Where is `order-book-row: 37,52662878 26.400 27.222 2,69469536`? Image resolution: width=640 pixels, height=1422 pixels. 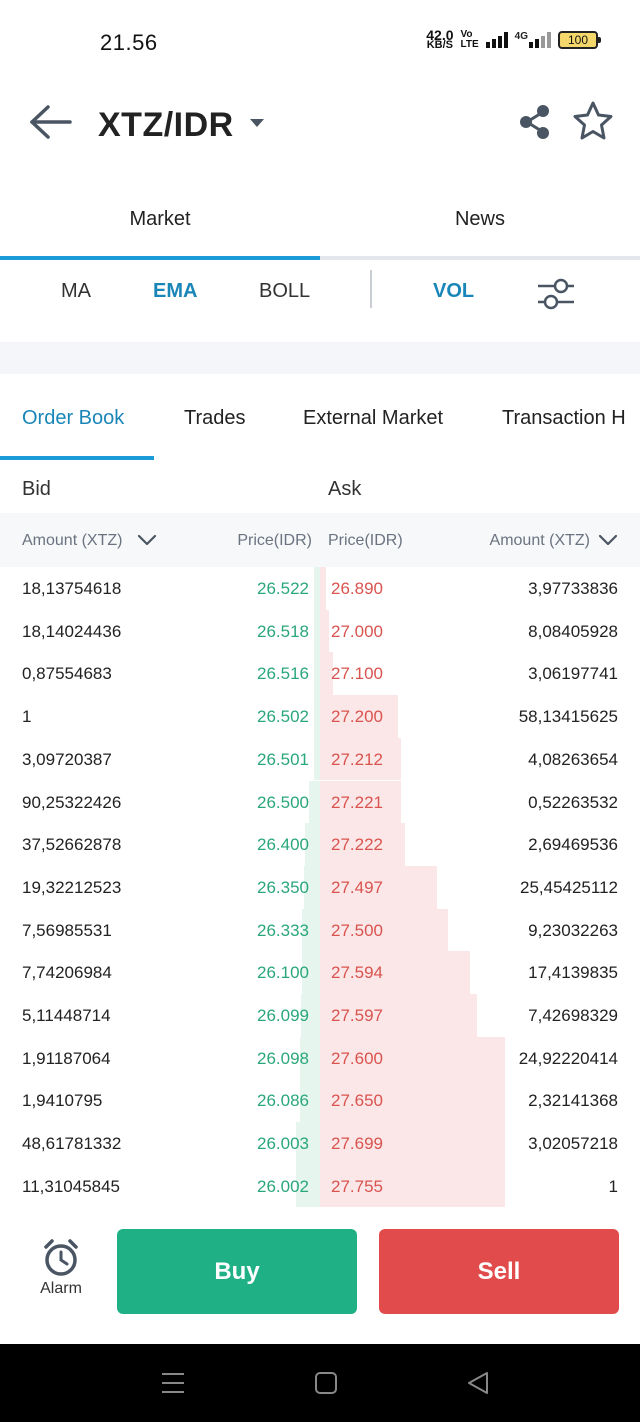 order-book-row: 37,52662878 26.400 27.222 2,69469536 is located at coordinates (320, 844).